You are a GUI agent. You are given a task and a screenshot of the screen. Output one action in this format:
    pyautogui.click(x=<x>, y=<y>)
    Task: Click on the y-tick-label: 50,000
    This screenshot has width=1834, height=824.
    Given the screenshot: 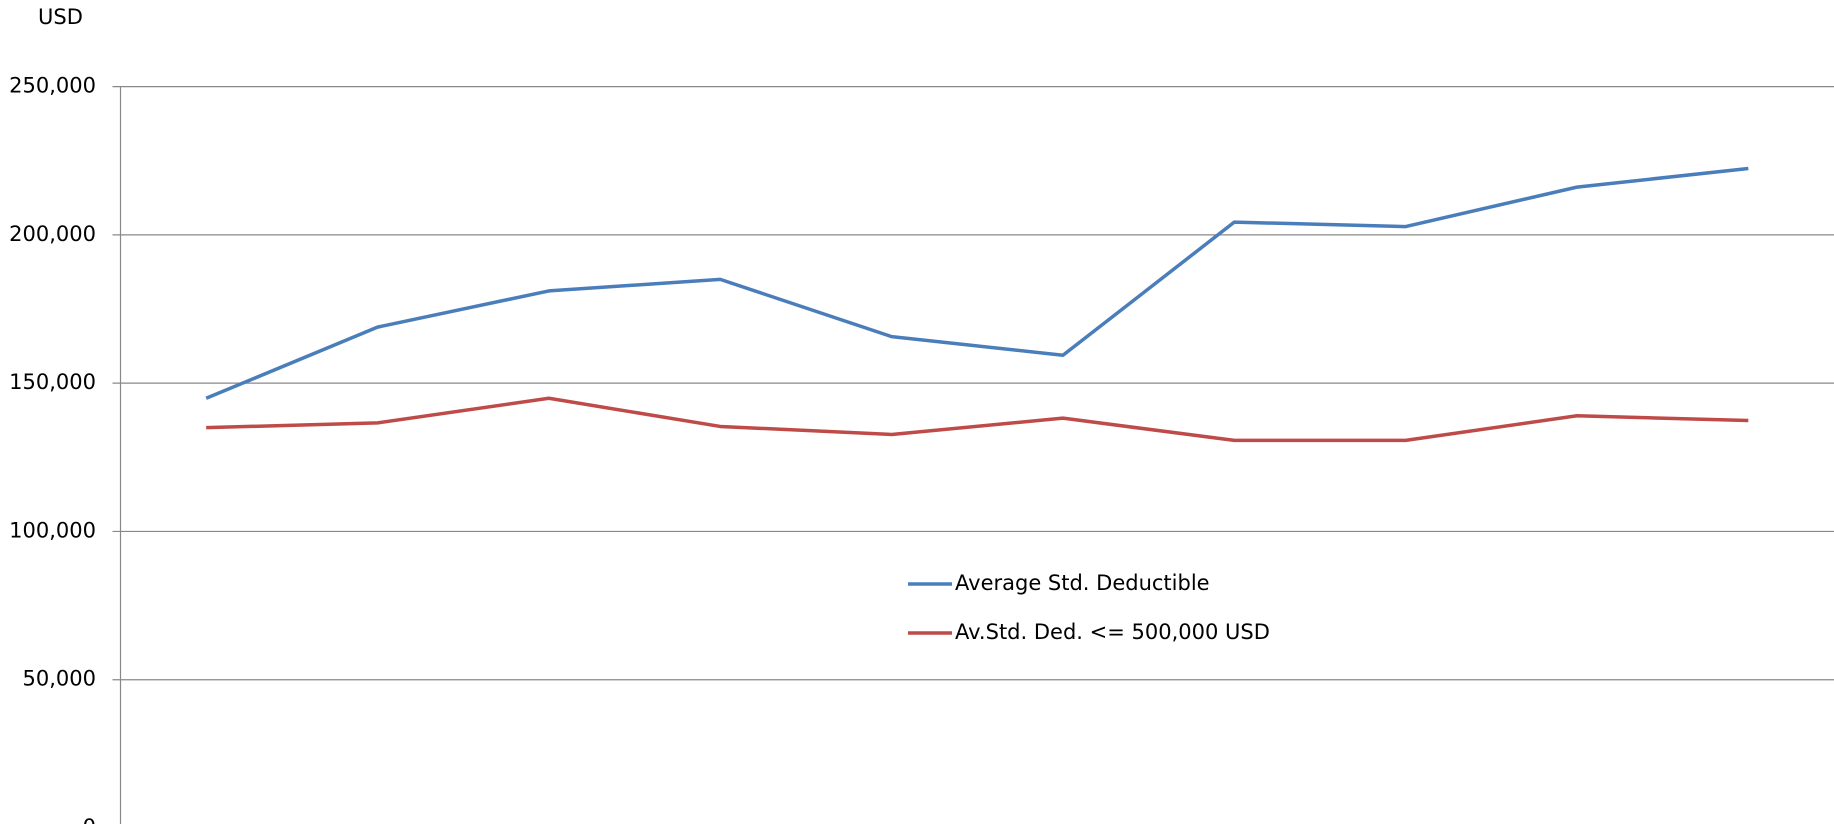 What is the action you would take?
    pyautogui.click(x=59, y=679)
    